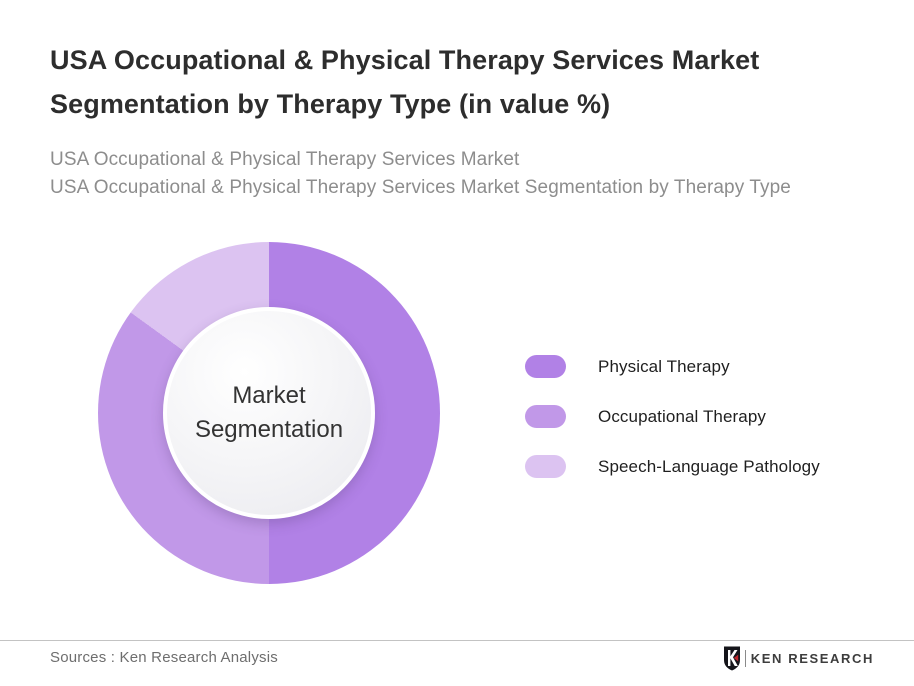  I want to click on legend-item: Physical Therapy, so click(672, 366).